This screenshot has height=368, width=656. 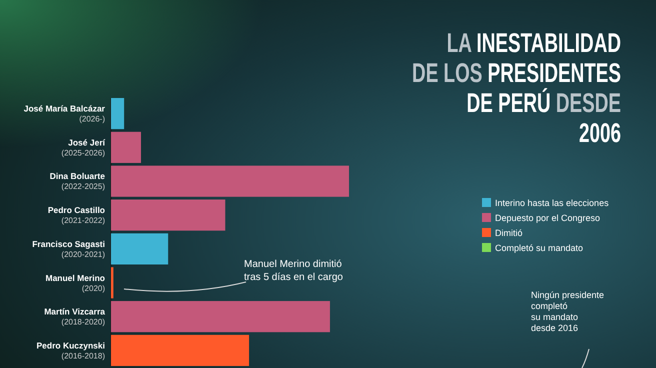 I want to click on text: Ningún presidente completó su mandato desde 2016, so click(x=567, y=311).